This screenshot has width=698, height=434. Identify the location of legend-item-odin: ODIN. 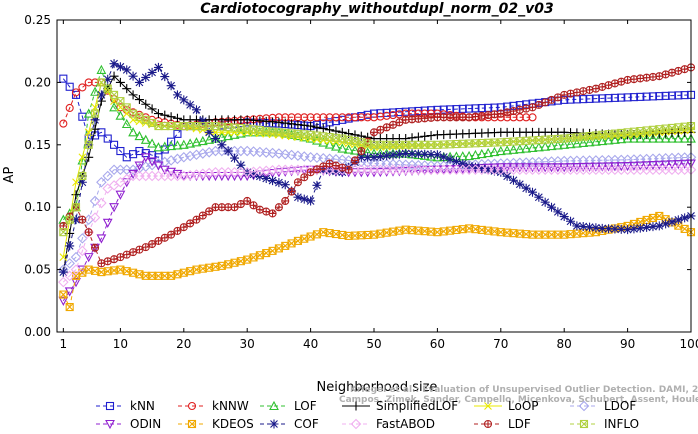
(128, 424).